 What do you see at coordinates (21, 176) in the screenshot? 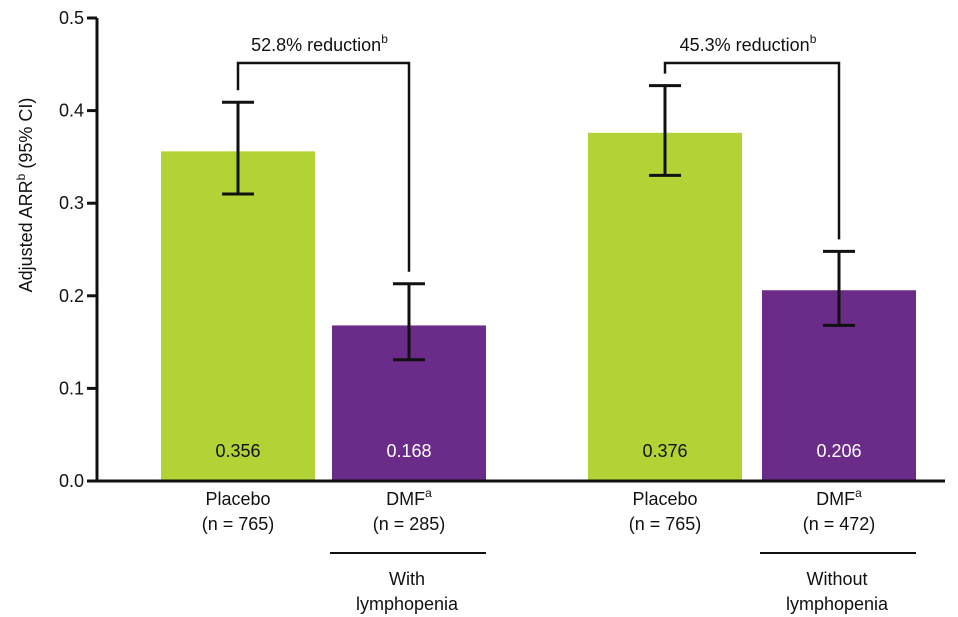
I see `y-axis-label-sup: b` at bounding box center [21, 176].